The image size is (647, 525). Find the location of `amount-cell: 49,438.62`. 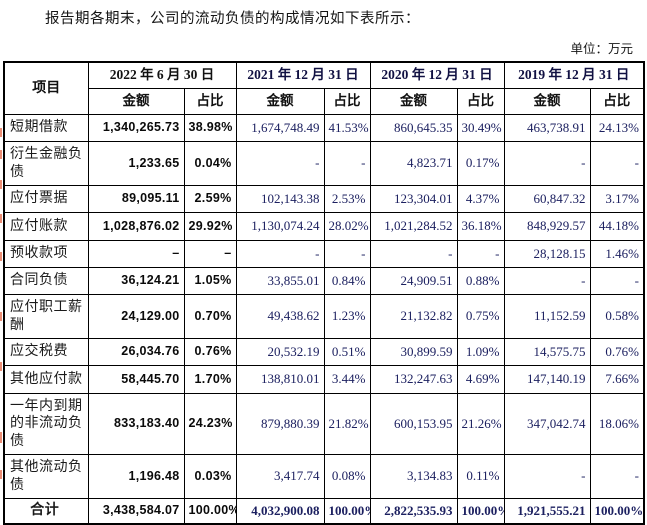

amount-cell: 49,438.62 is located at coordinates (280, 316).